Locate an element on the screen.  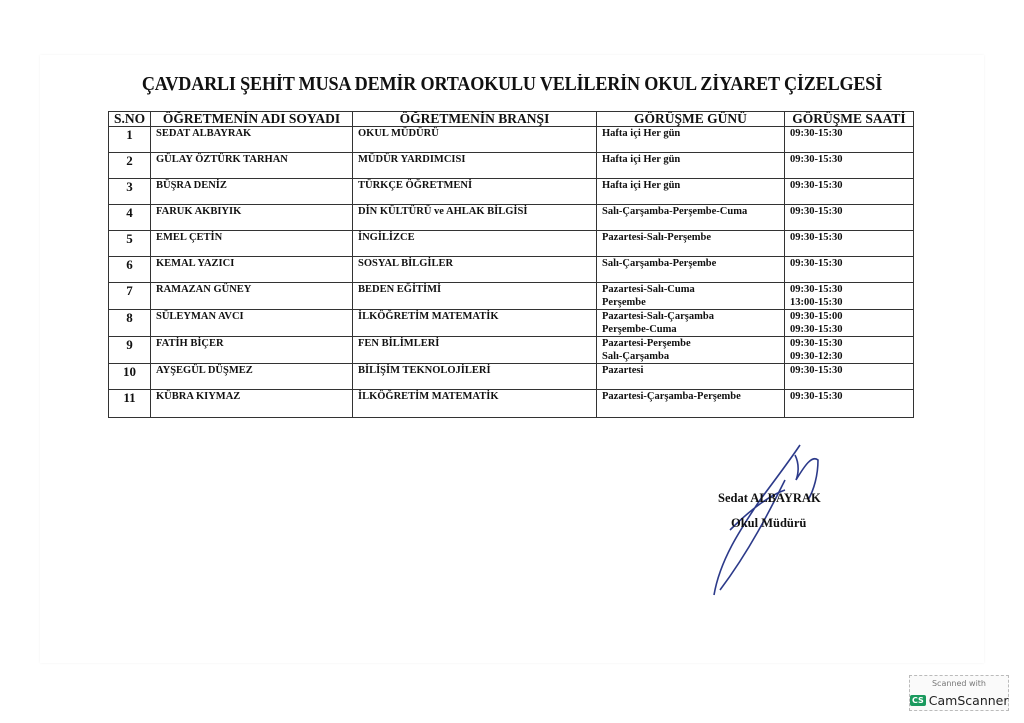
row-number: 10 is located at coordinates (129, 376).